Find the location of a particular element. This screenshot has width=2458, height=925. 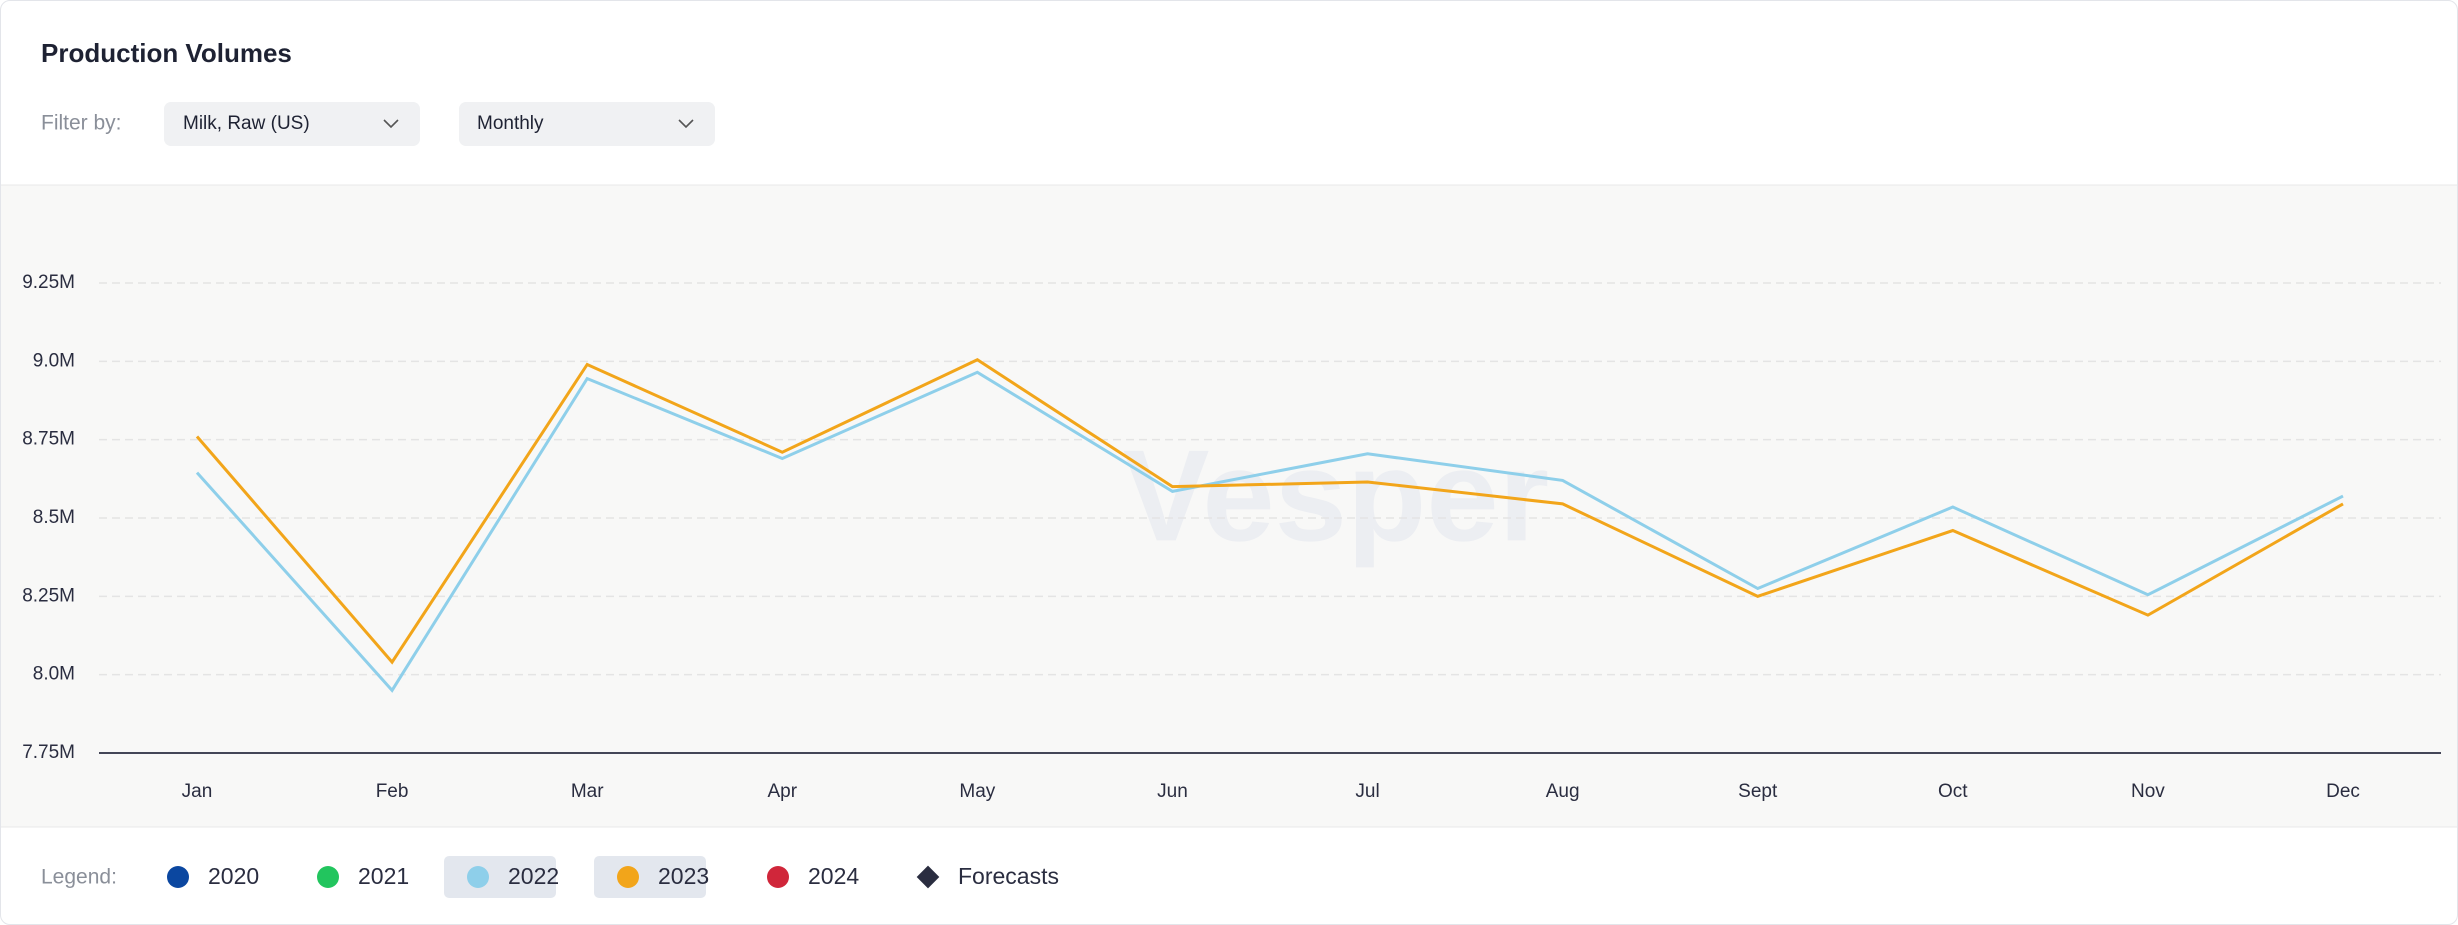

y-tick-label: 8.75M is located at coordinates (48, 439).